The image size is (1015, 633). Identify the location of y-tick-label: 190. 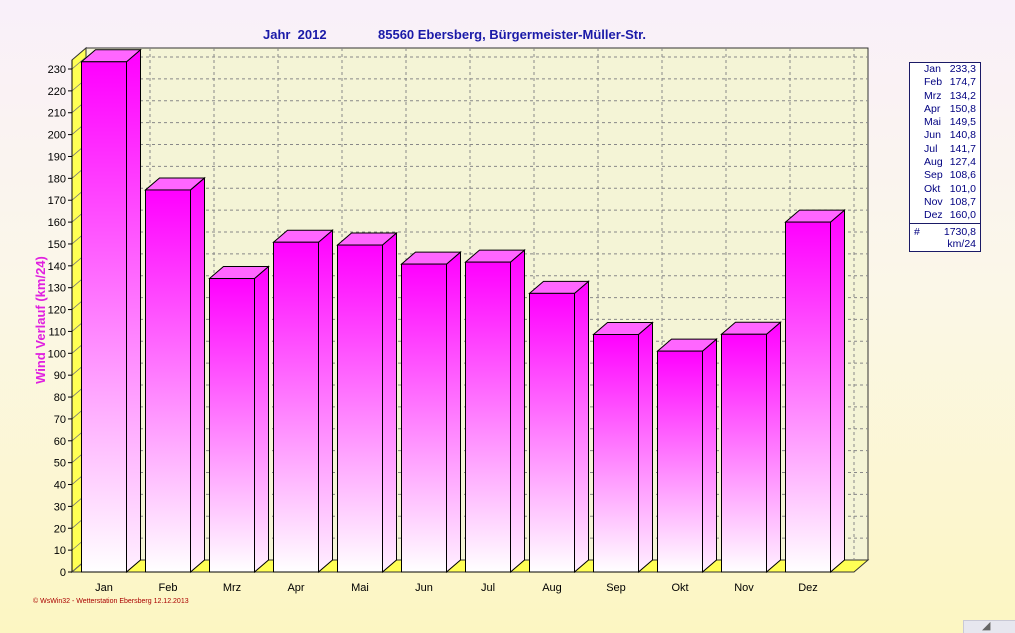
(57, 157).